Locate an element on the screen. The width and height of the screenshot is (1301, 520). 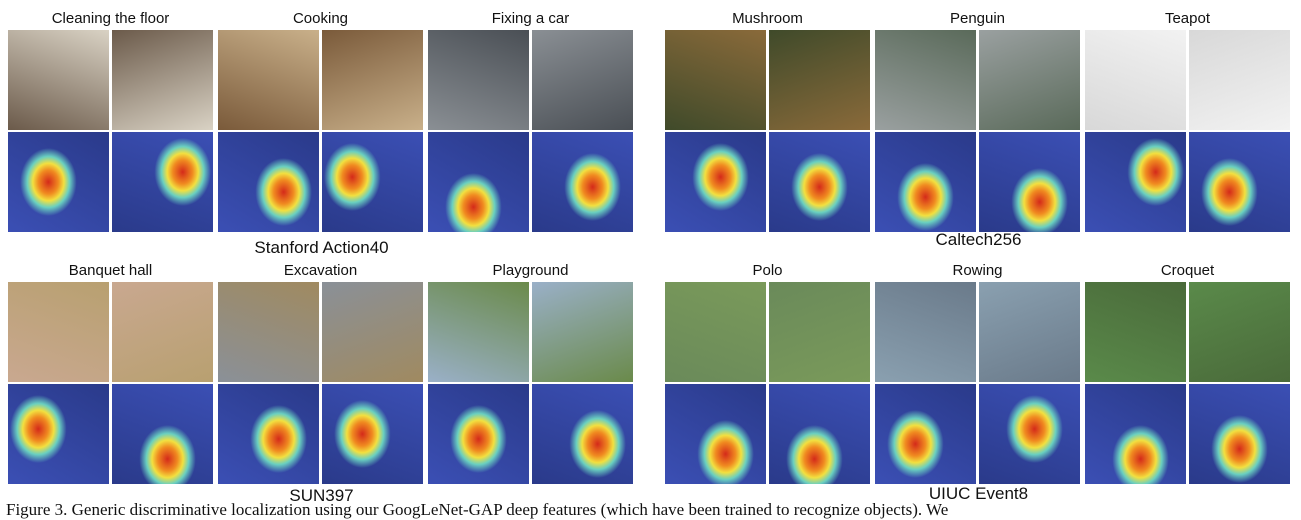
class-label: Mushroom is located at coordinates (767, 18).